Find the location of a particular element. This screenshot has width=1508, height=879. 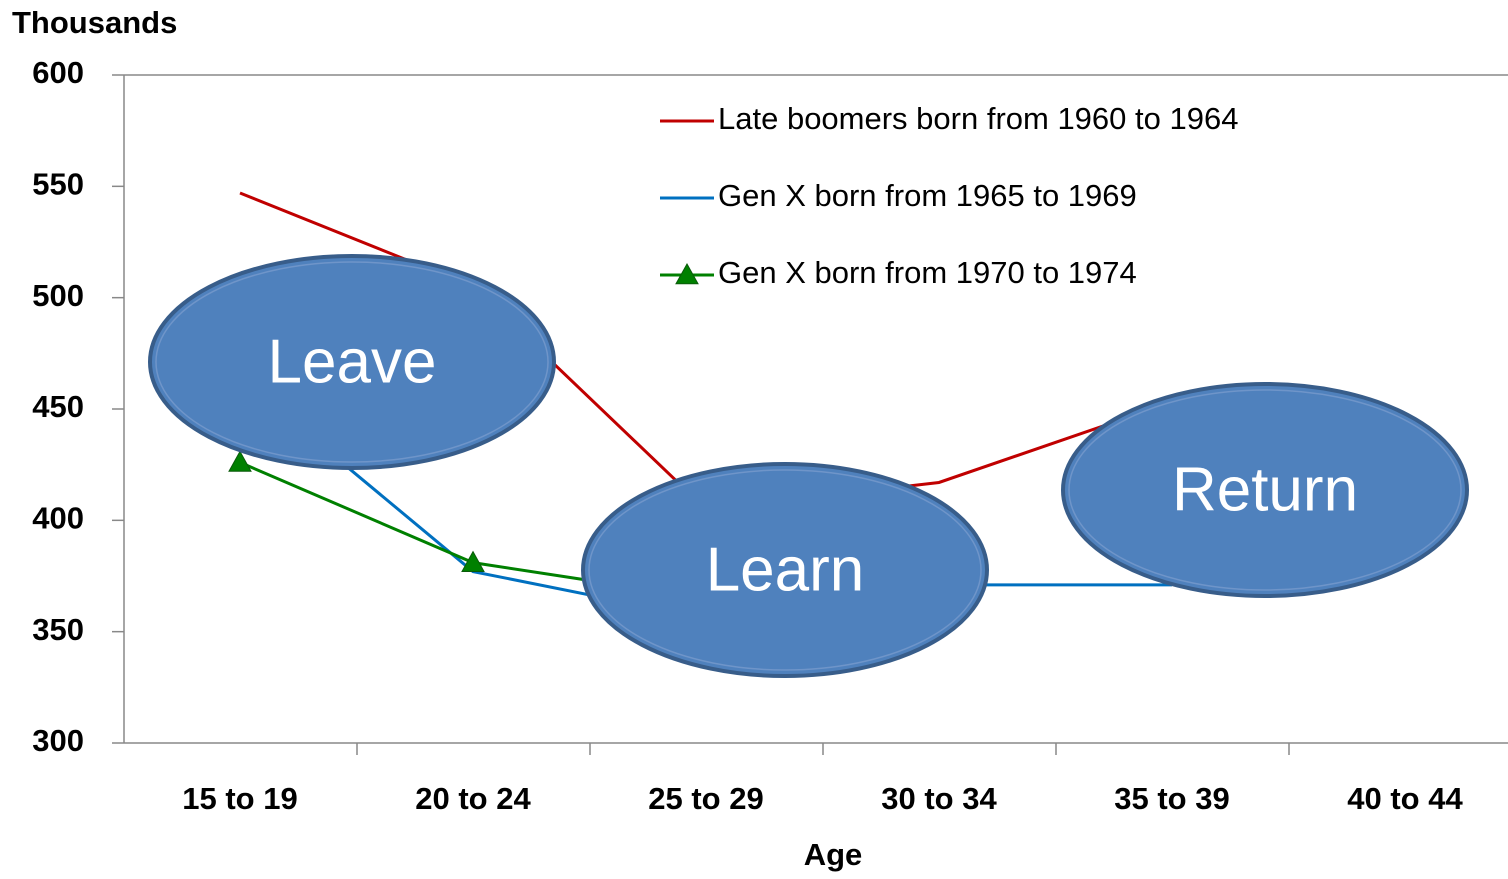

y-tick-label: 300 is located at coordinates (58, 740).